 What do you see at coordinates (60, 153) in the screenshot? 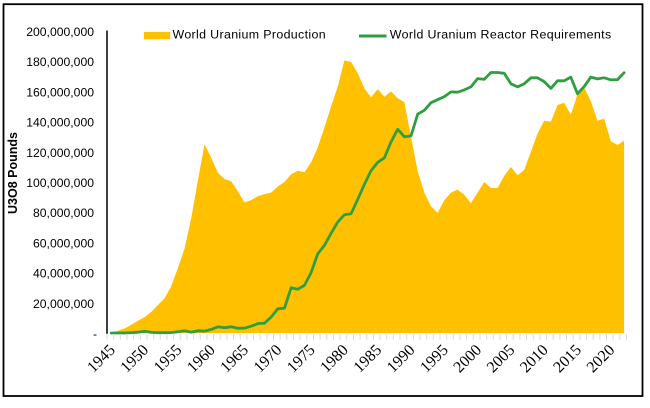
I see `svg-text: 120,000,000` at bounding box center [60, 153].